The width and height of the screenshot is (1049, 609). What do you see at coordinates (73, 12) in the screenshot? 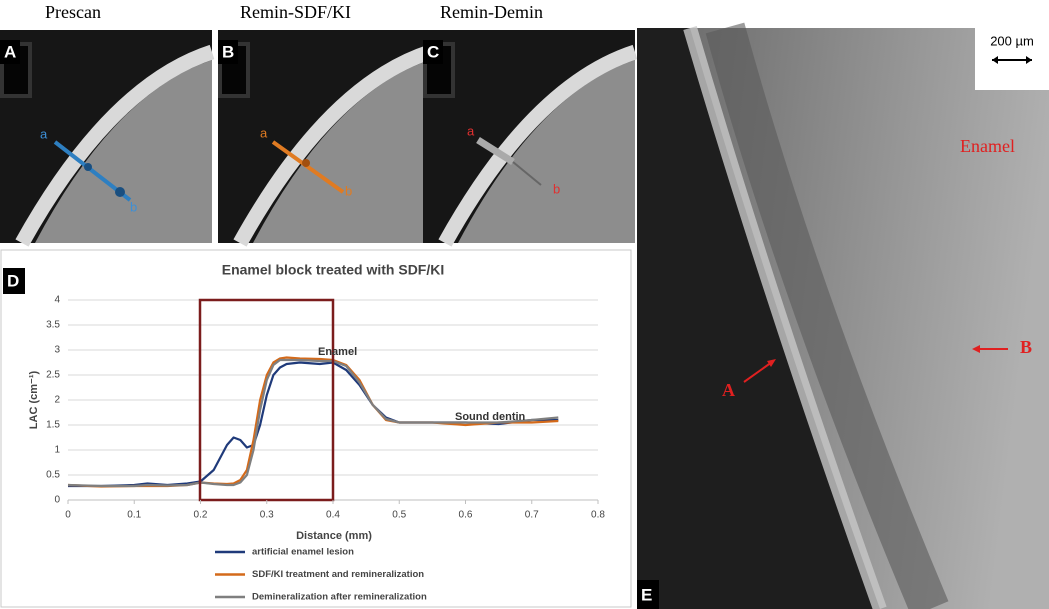
I see `panel-title: Prescan` at bounding box center [73, 12].